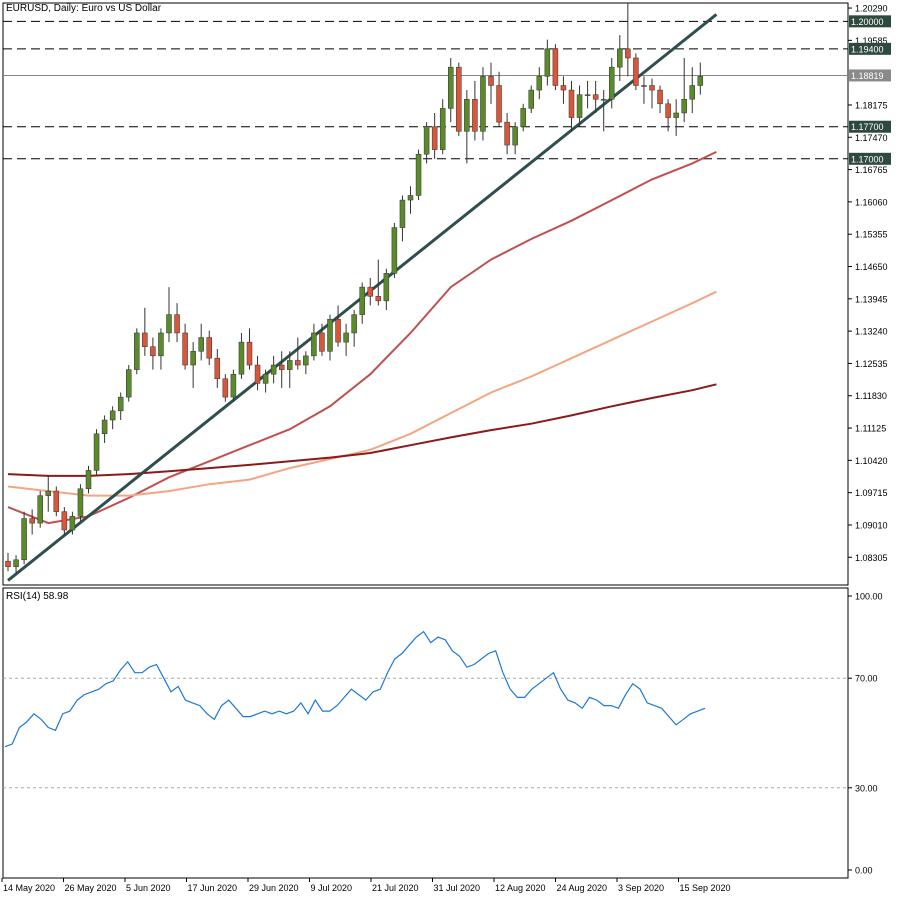 The height and width of the screenshot is (905, 900). What do you see at coordinates (457, 888) in the screenshot?
I see `date-tick-label: 31 Jul 2020` at bounding box center [457, 888].